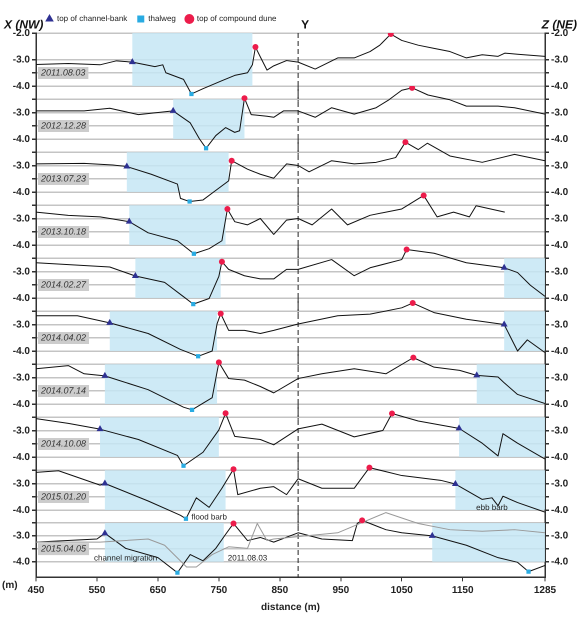 Image resolution: width=581 pixels, height=628 pixels. I want to click on text: 2011.08.03, so click(63, 72).